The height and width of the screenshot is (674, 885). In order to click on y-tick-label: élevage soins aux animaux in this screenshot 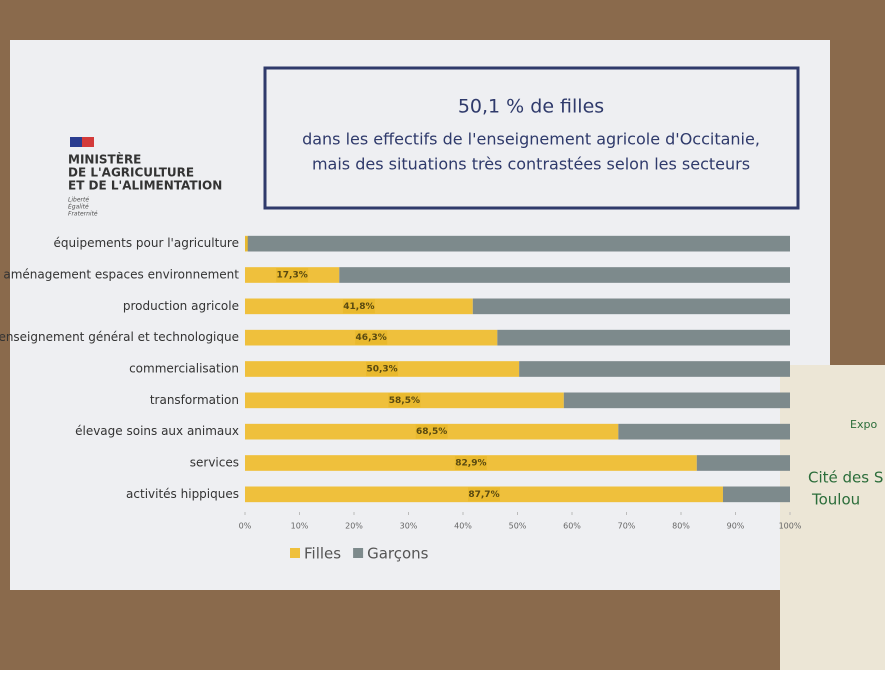, I will do `click(157, 431)`.